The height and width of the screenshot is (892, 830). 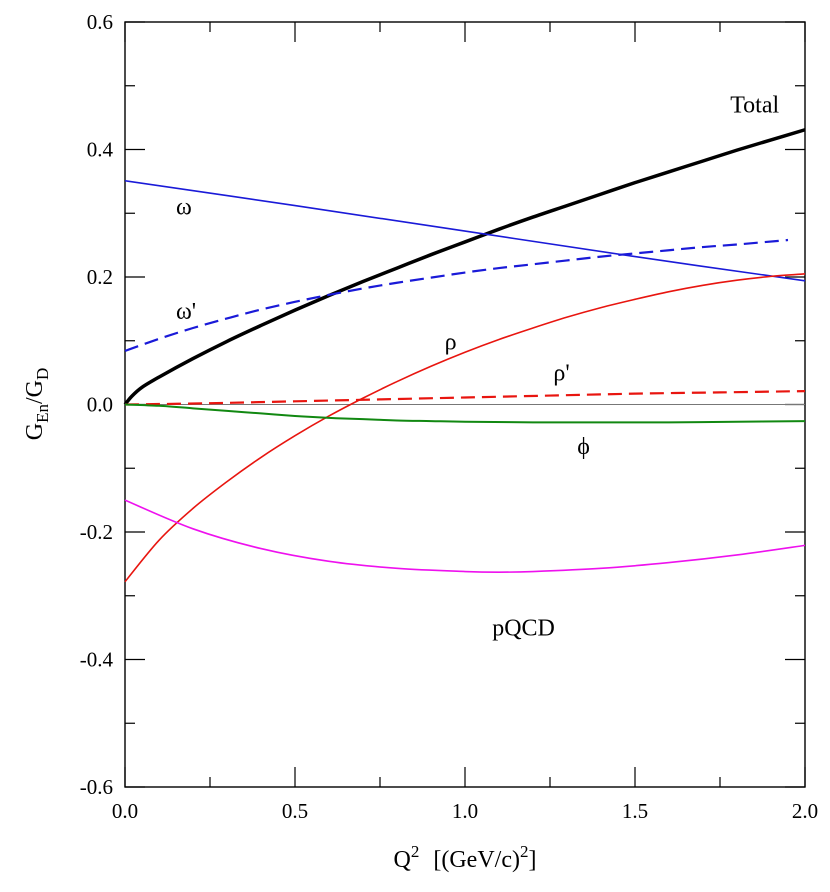 What do you see at coordinates (35, 431) in the screenshot?
I see `y-axis-title-base: G` at bounding box center [35, 431].